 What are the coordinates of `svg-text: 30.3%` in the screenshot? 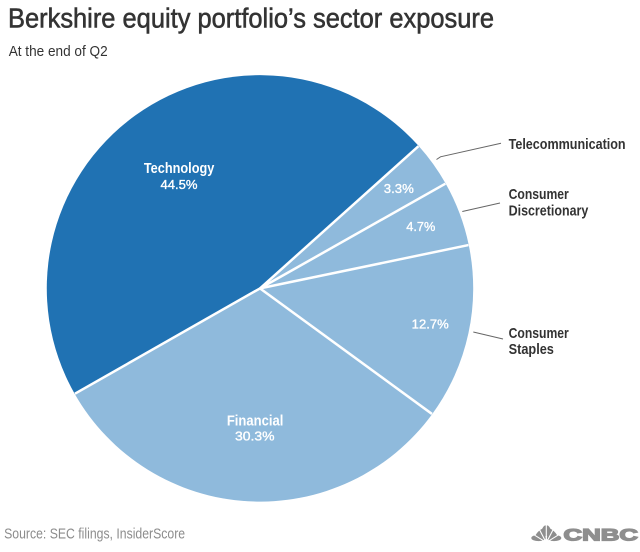 It's located at (255, 435).